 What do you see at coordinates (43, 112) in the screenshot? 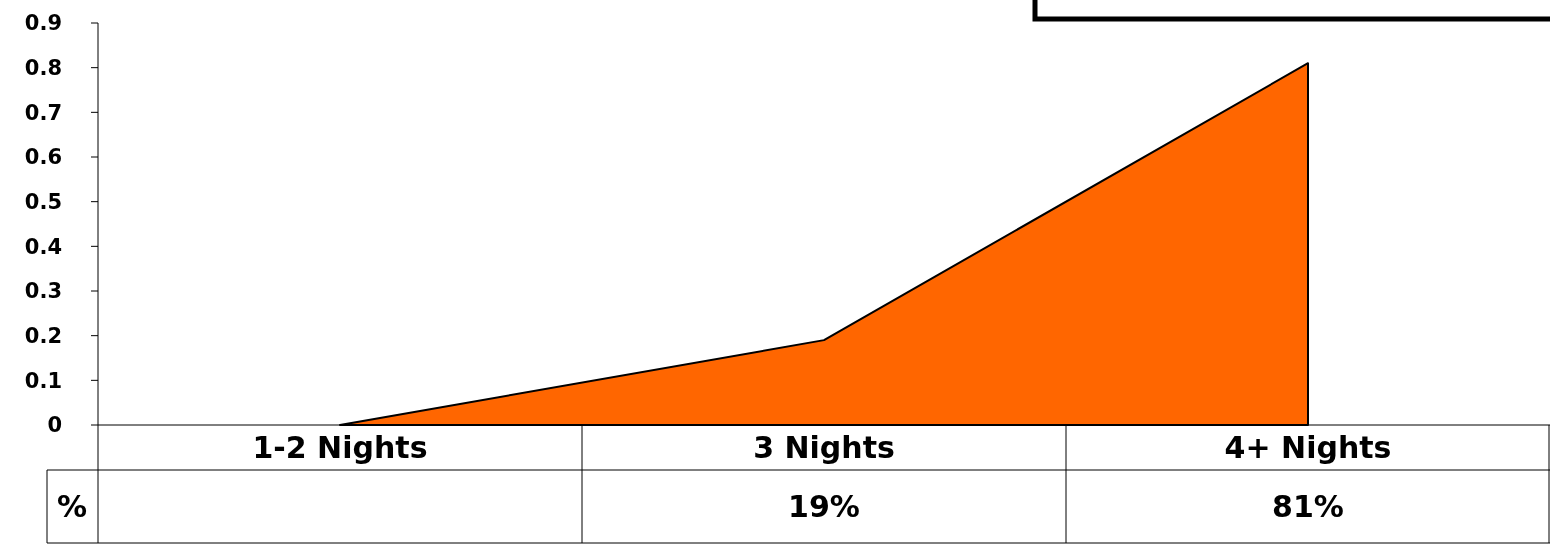
I see `y-tick-label: 0.7` at bounding box center [43, 112].